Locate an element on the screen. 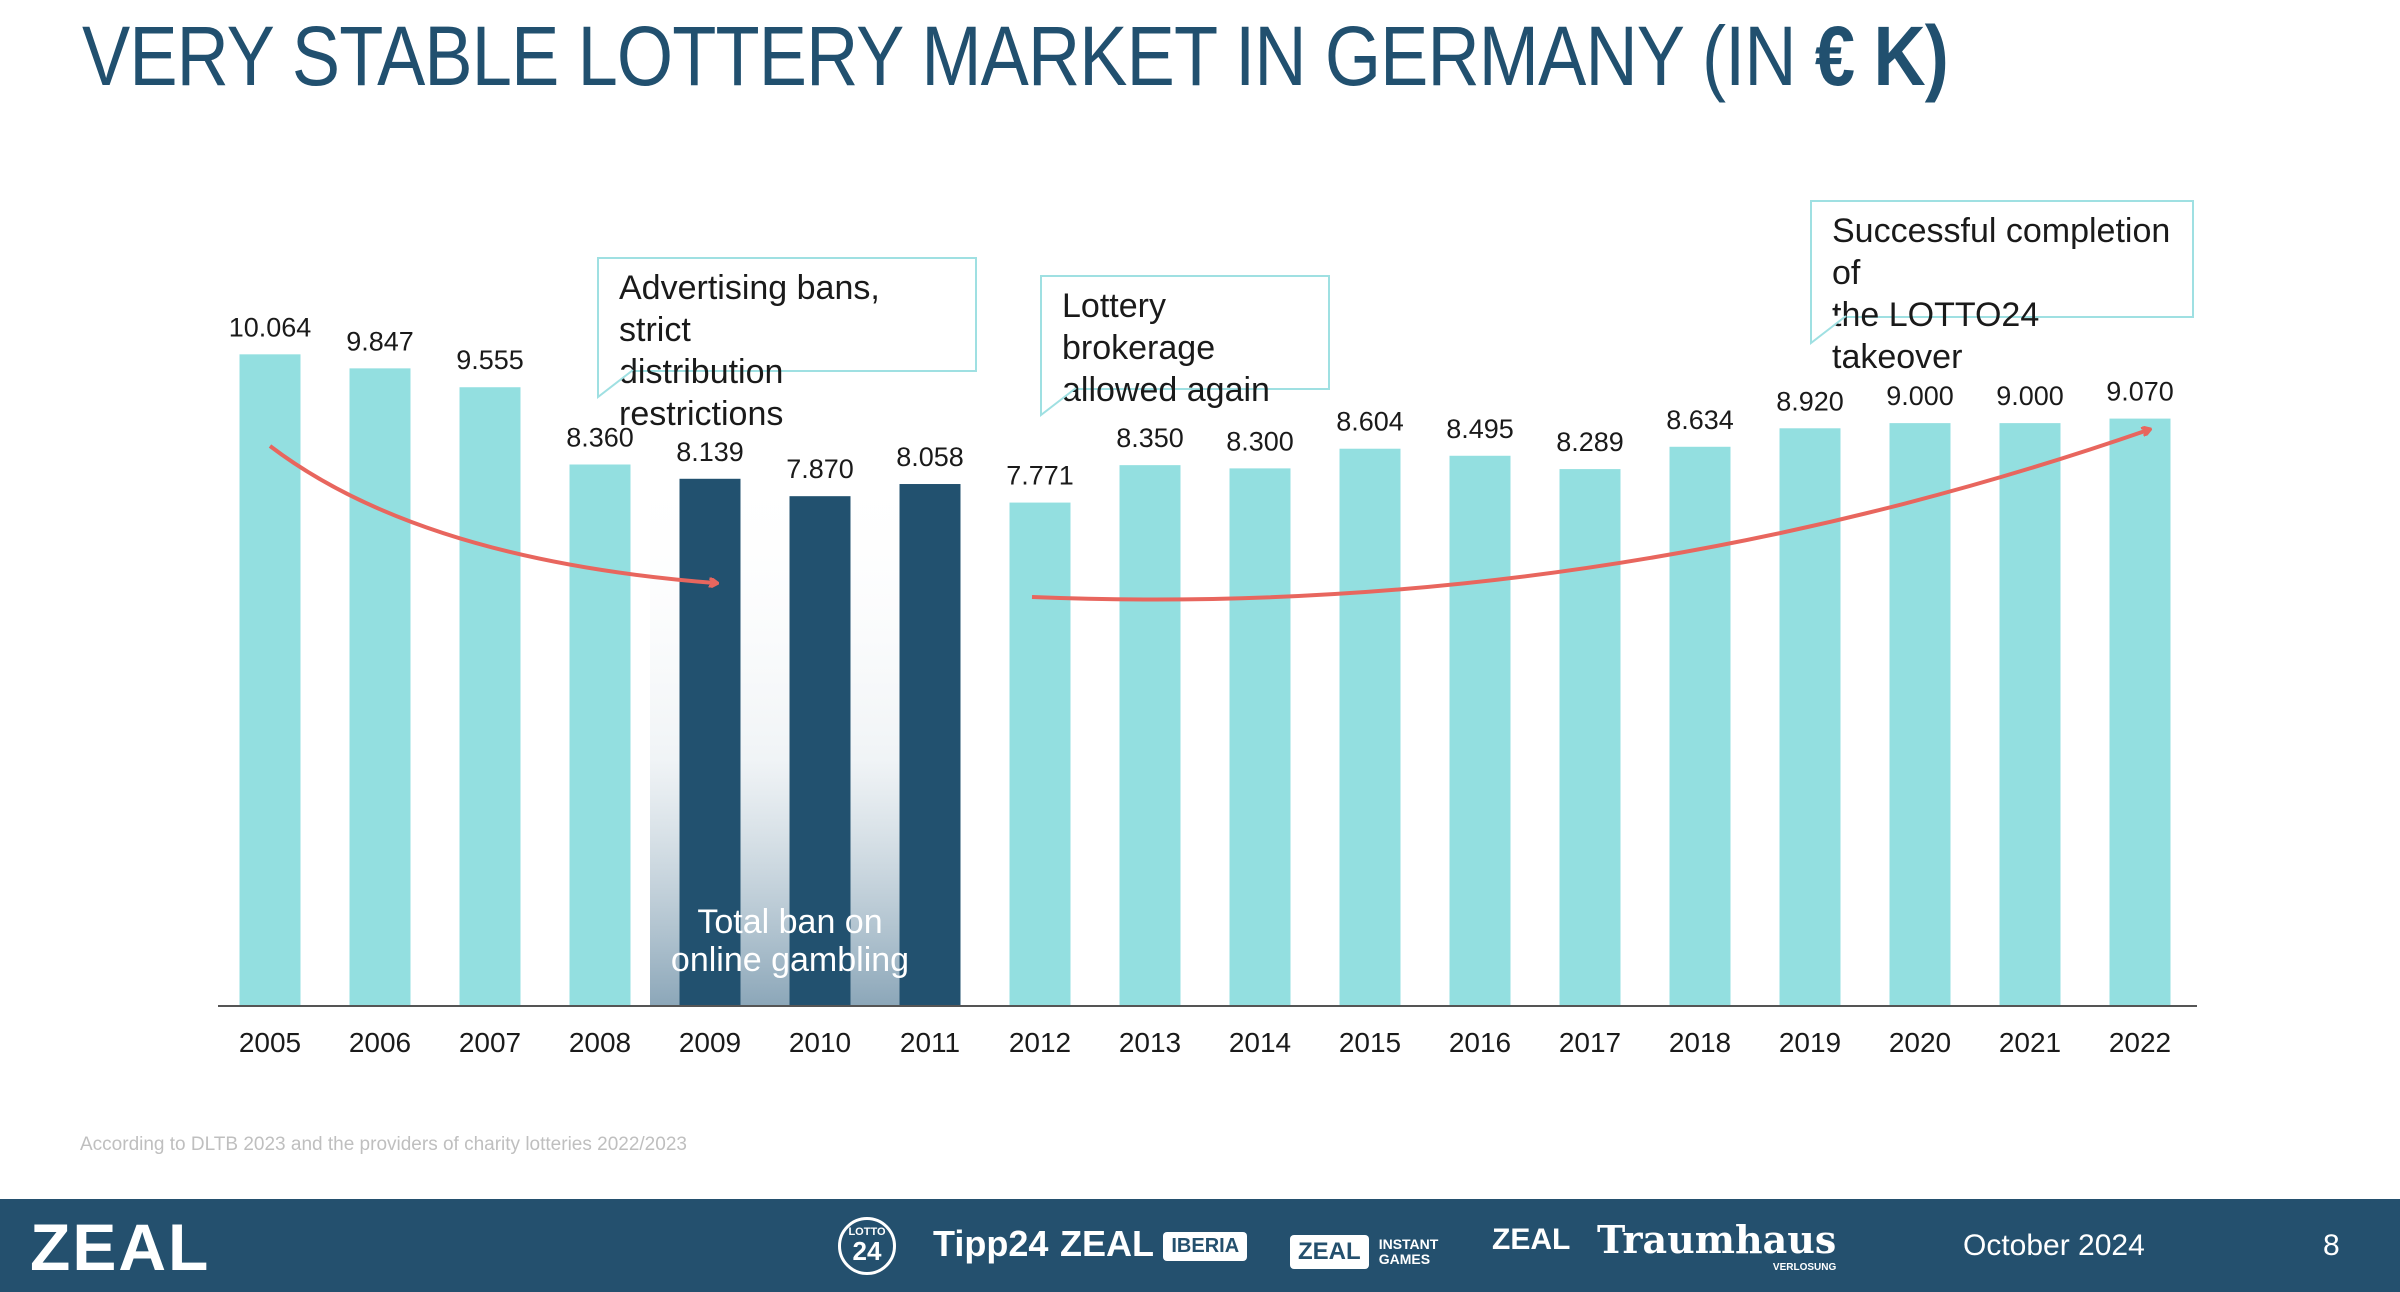 The width and height of the screenshot is (2400, 1292). x-tick-2020: 2020 is located at coordinates (1920, 1042).